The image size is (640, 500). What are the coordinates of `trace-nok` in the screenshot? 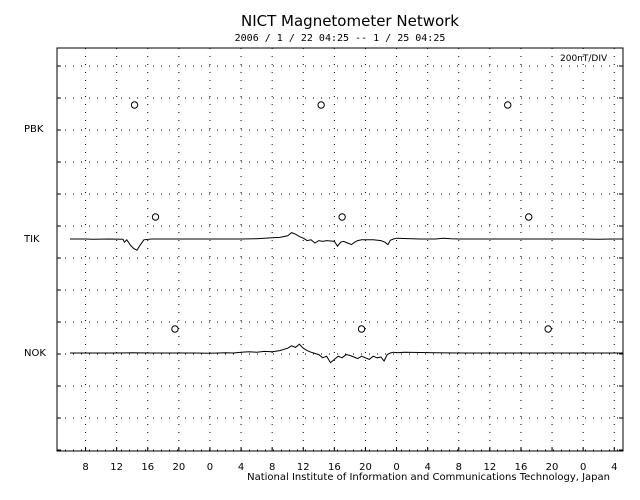 It's located at (346, 353).